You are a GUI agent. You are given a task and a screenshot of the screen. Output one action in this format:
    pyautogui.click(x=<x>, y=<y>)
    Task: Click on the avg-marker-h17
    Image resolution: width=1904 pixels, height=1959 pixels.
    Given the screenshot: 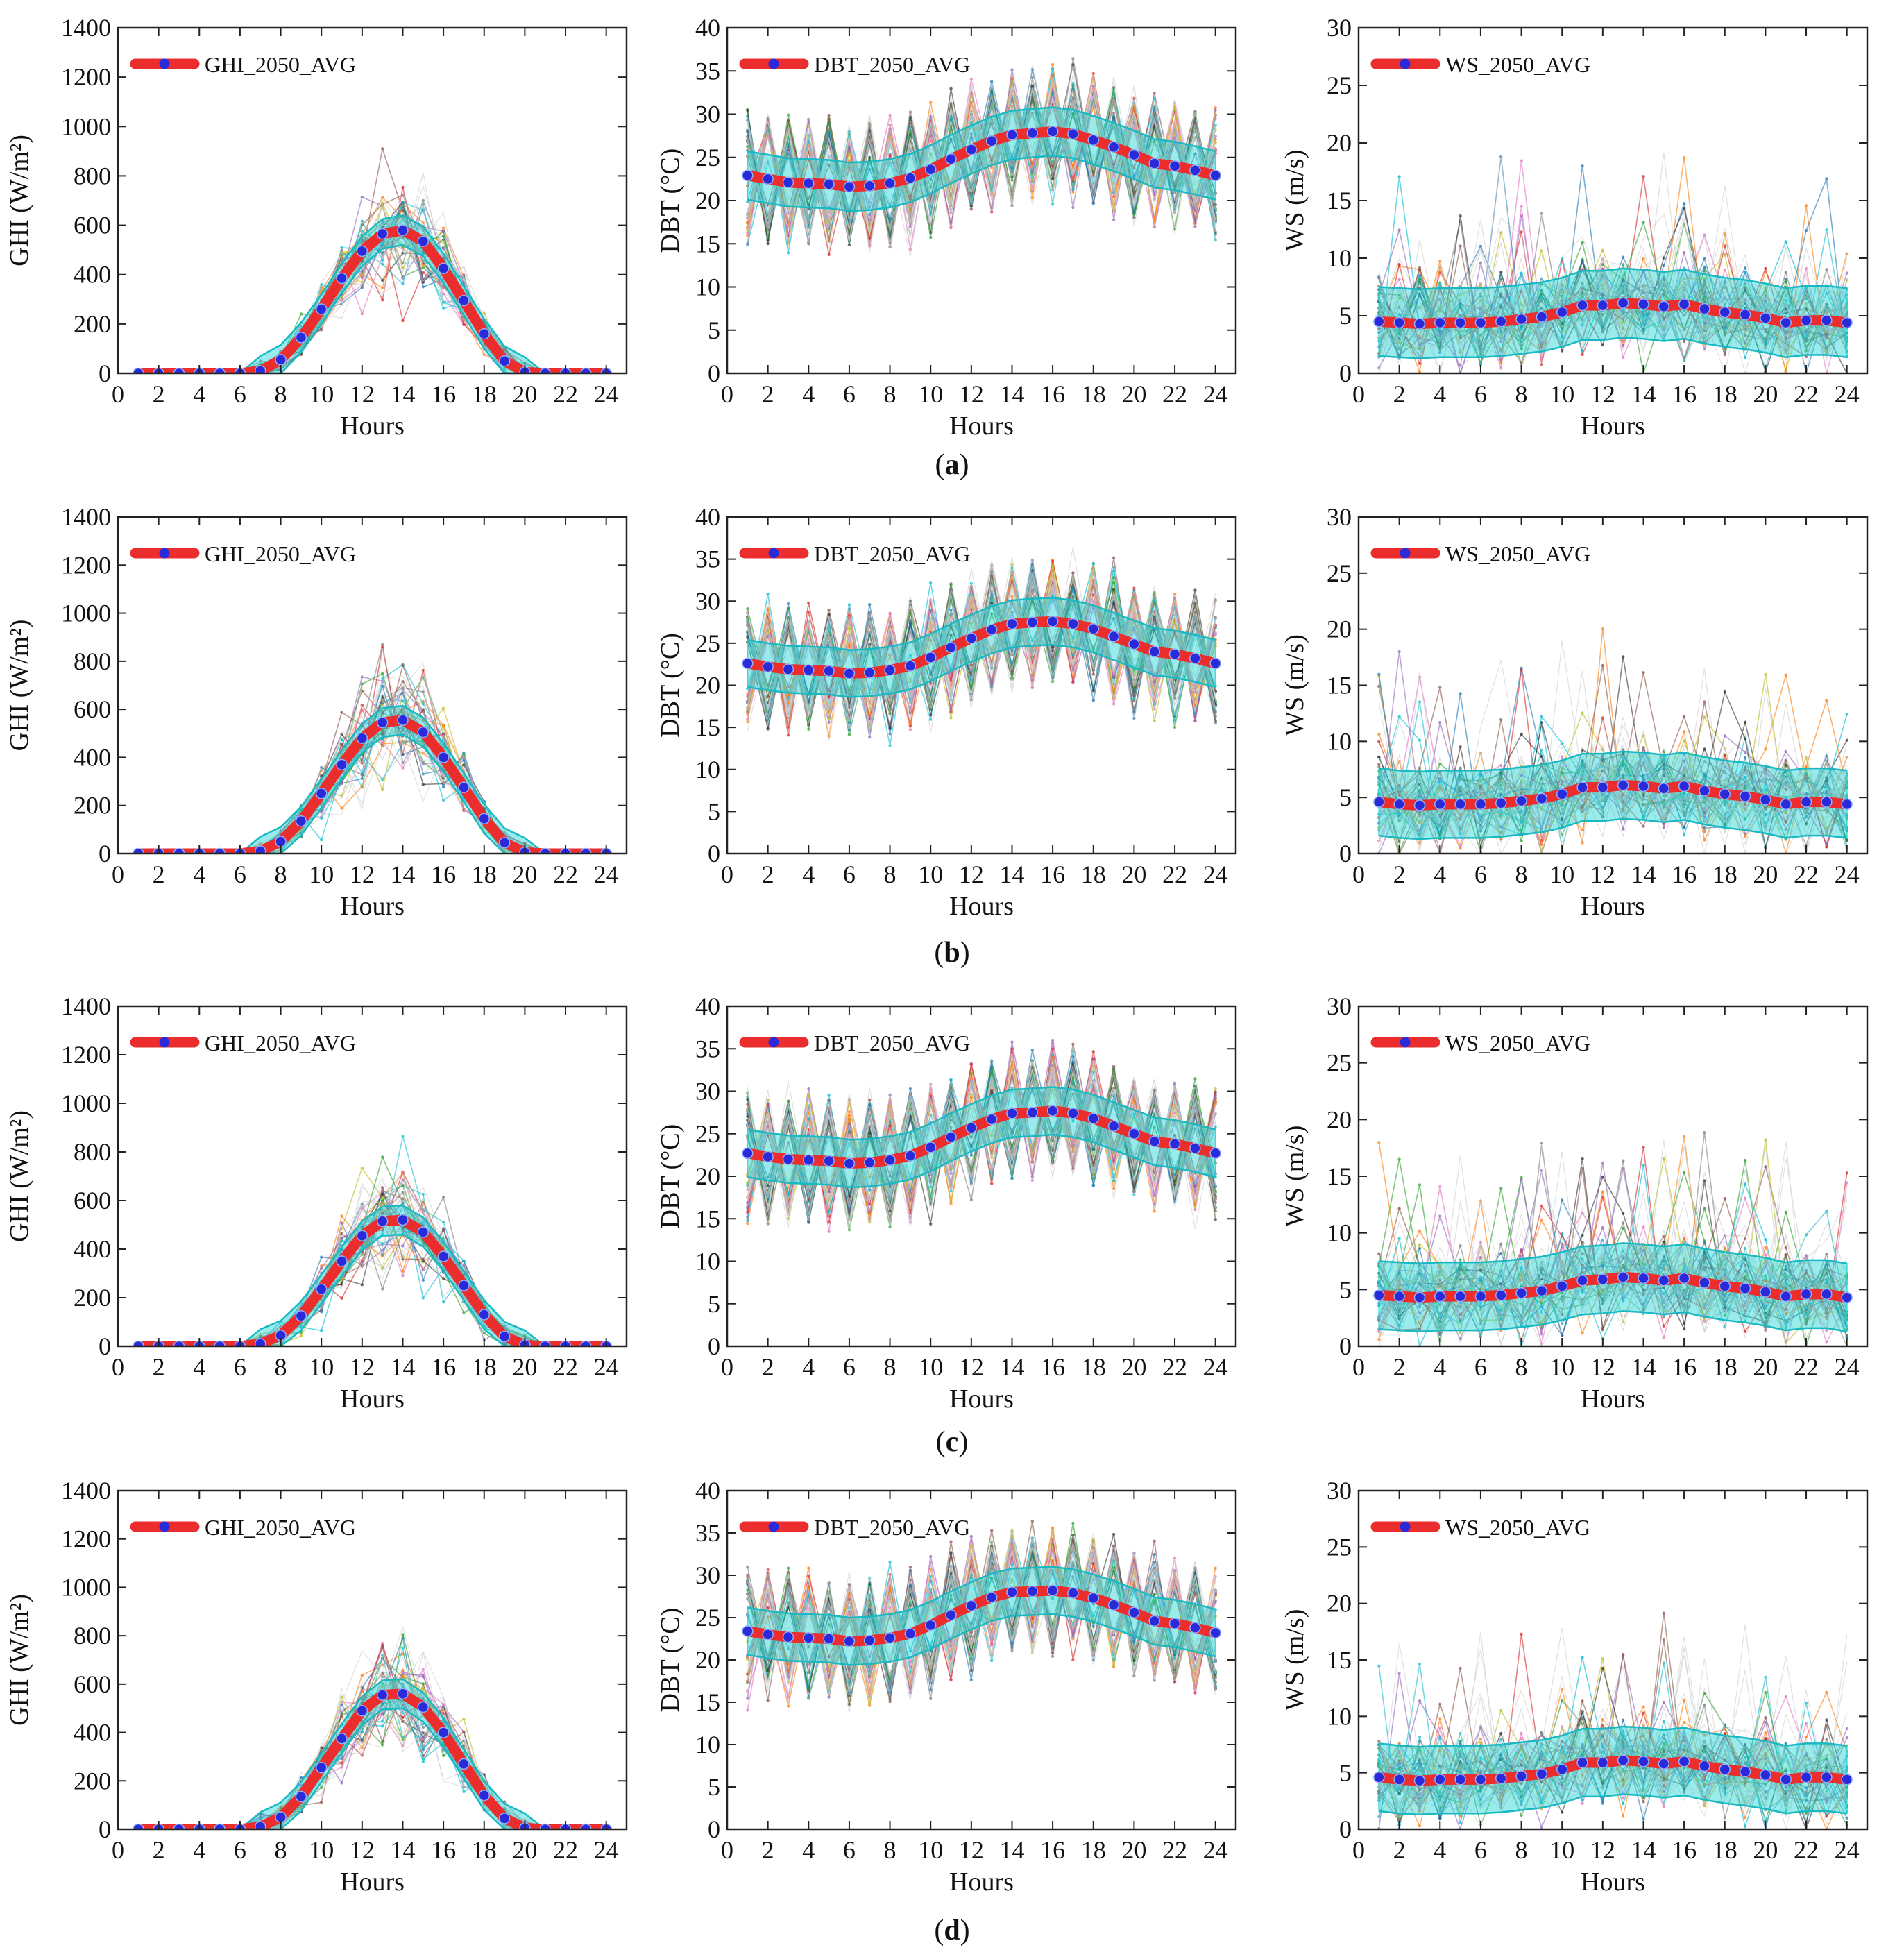 What is the action you would take?
    pyautogui.click(x=1073, y=134)
    